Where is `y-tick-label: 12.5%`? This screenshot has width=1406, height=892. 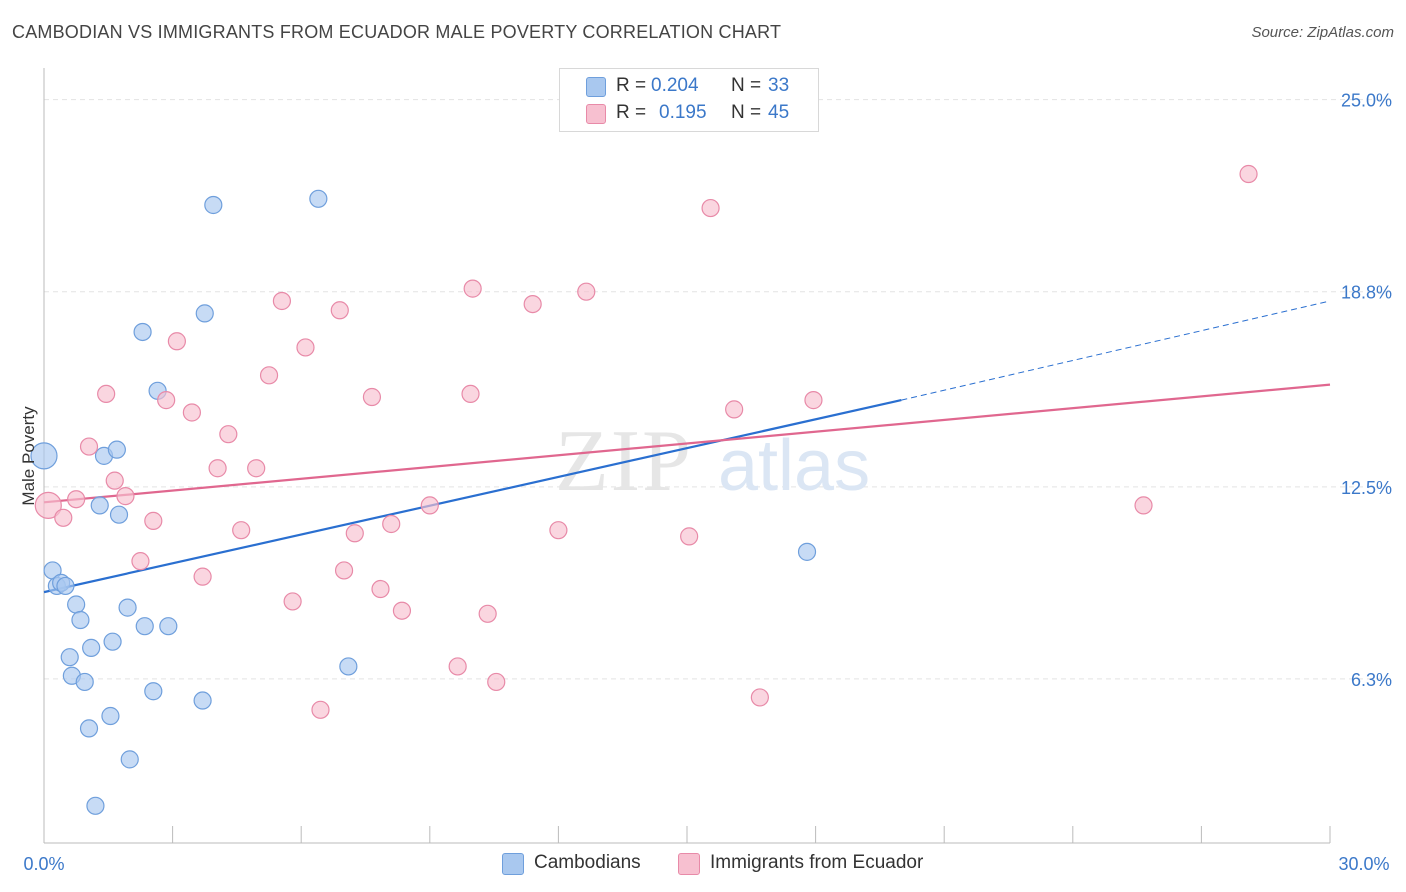 y-tick-label: 12.5% is located at coordinates (1366, 488).